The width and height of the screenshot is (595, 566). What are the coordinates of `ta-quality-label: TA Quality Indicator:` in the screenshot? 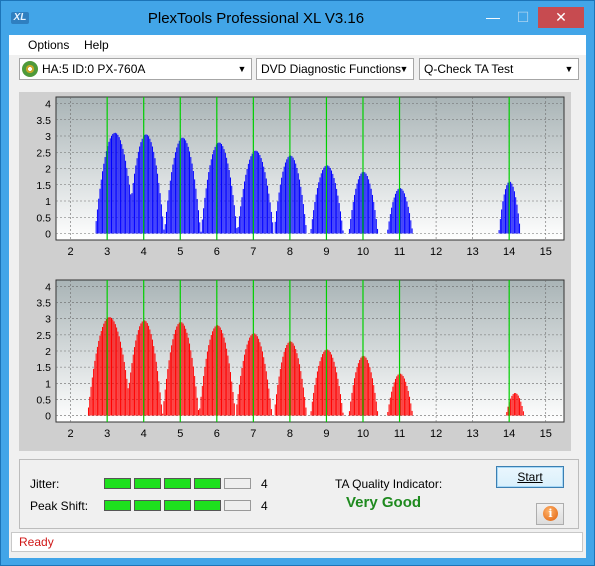 It's located at (389, 484).